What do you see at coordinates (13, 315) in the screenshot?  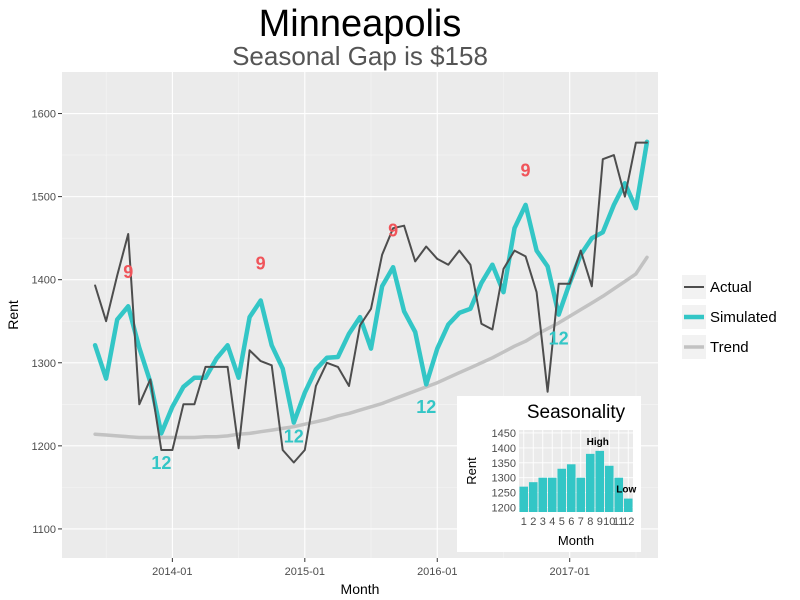 I see `y-axis-title: Rent` at bounding box center [13, 315].